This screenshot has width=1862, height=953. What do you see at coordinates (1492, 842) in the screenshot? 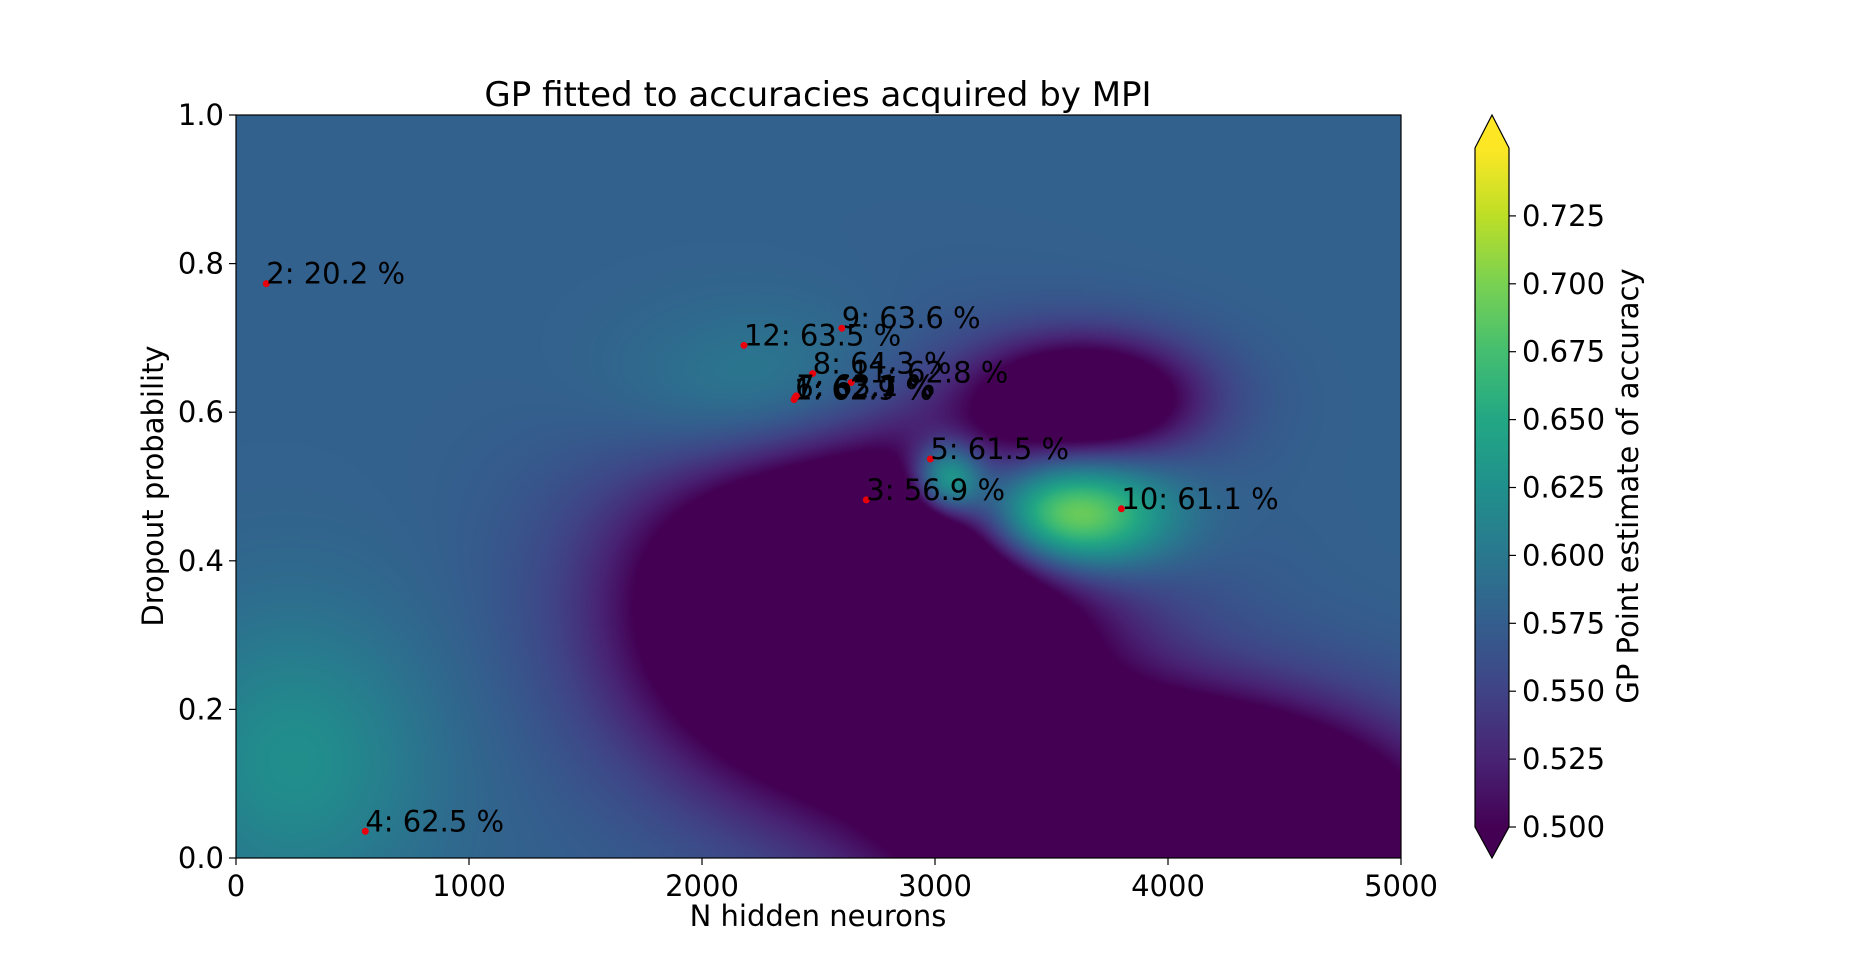
I see `colorbar-extend-bottom` at bounding box center [1492, 842].